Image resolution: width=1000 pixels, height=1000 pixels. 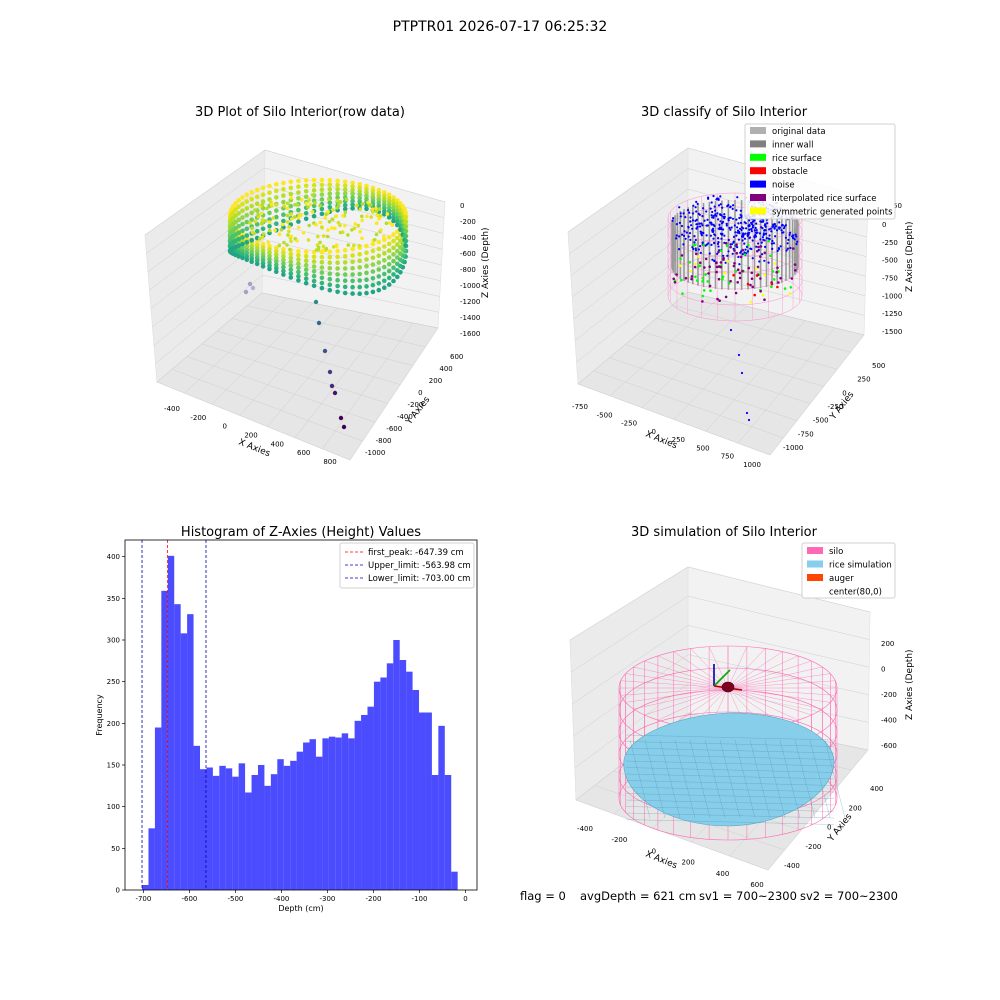 What do you see at coordinates (384, 441) in the screenshot?
I see `raw-y-tick: -800` at bounding box center [384, 441].